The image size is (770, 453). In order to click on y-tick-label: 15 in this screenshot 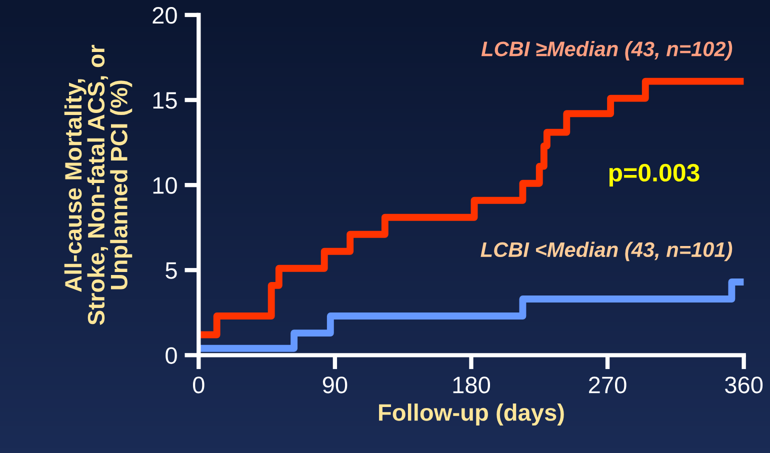, I will do `click(165, 100)`.